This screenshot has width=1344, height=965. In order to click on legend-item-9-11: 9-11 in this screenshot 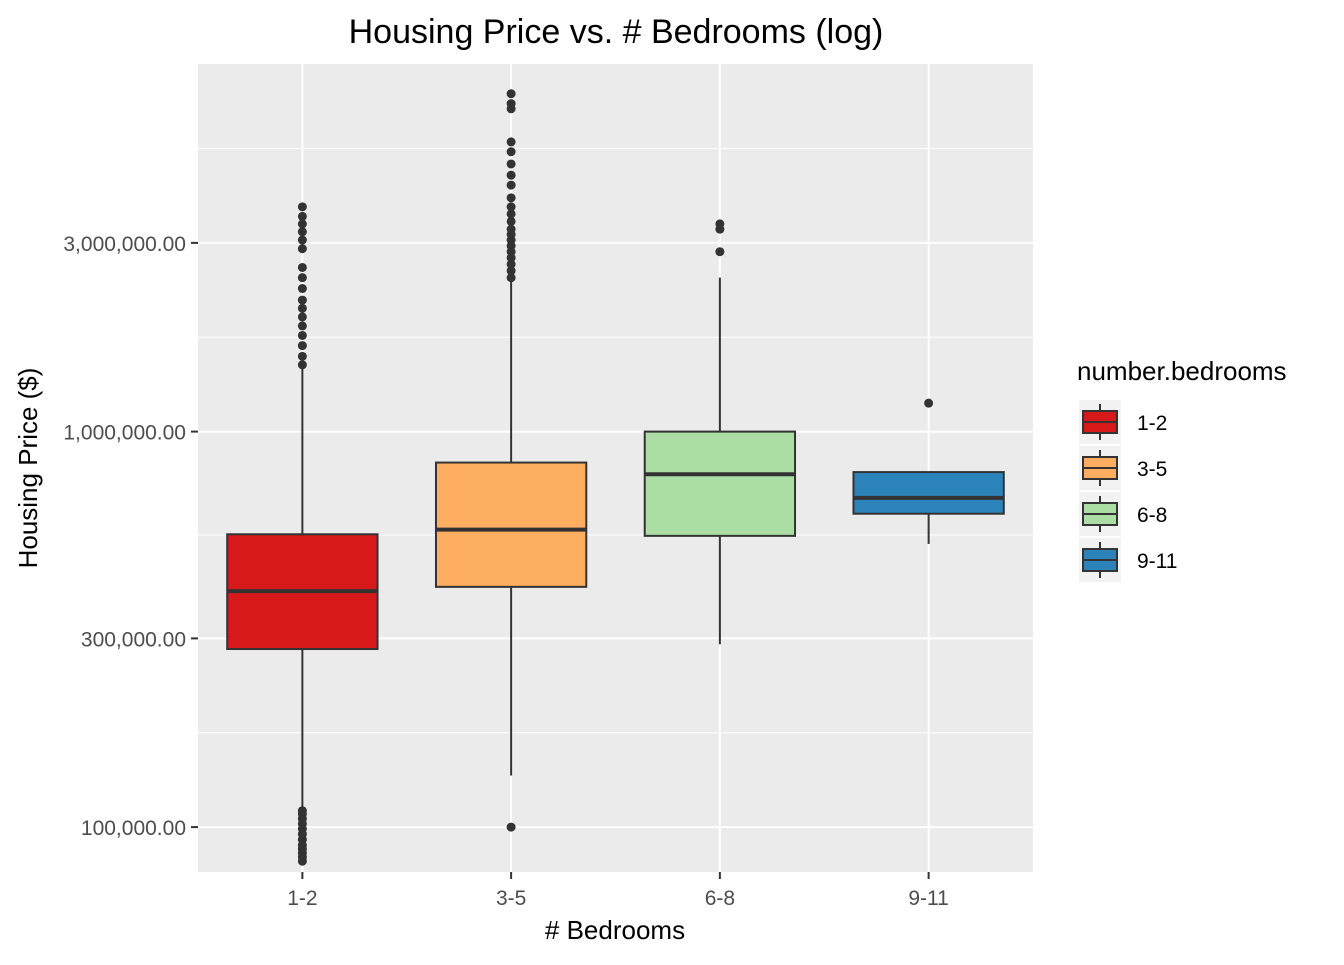, I will do `click(1128, 560)`.